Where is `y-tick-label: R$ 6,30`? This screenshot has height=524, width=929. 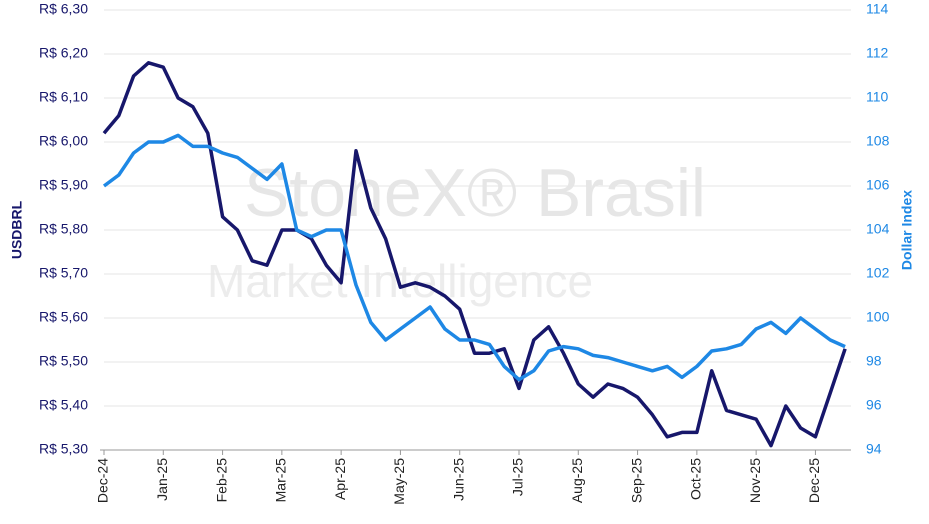 y-tick-label: R$ 6,30 is located at coordinates (63, 9).